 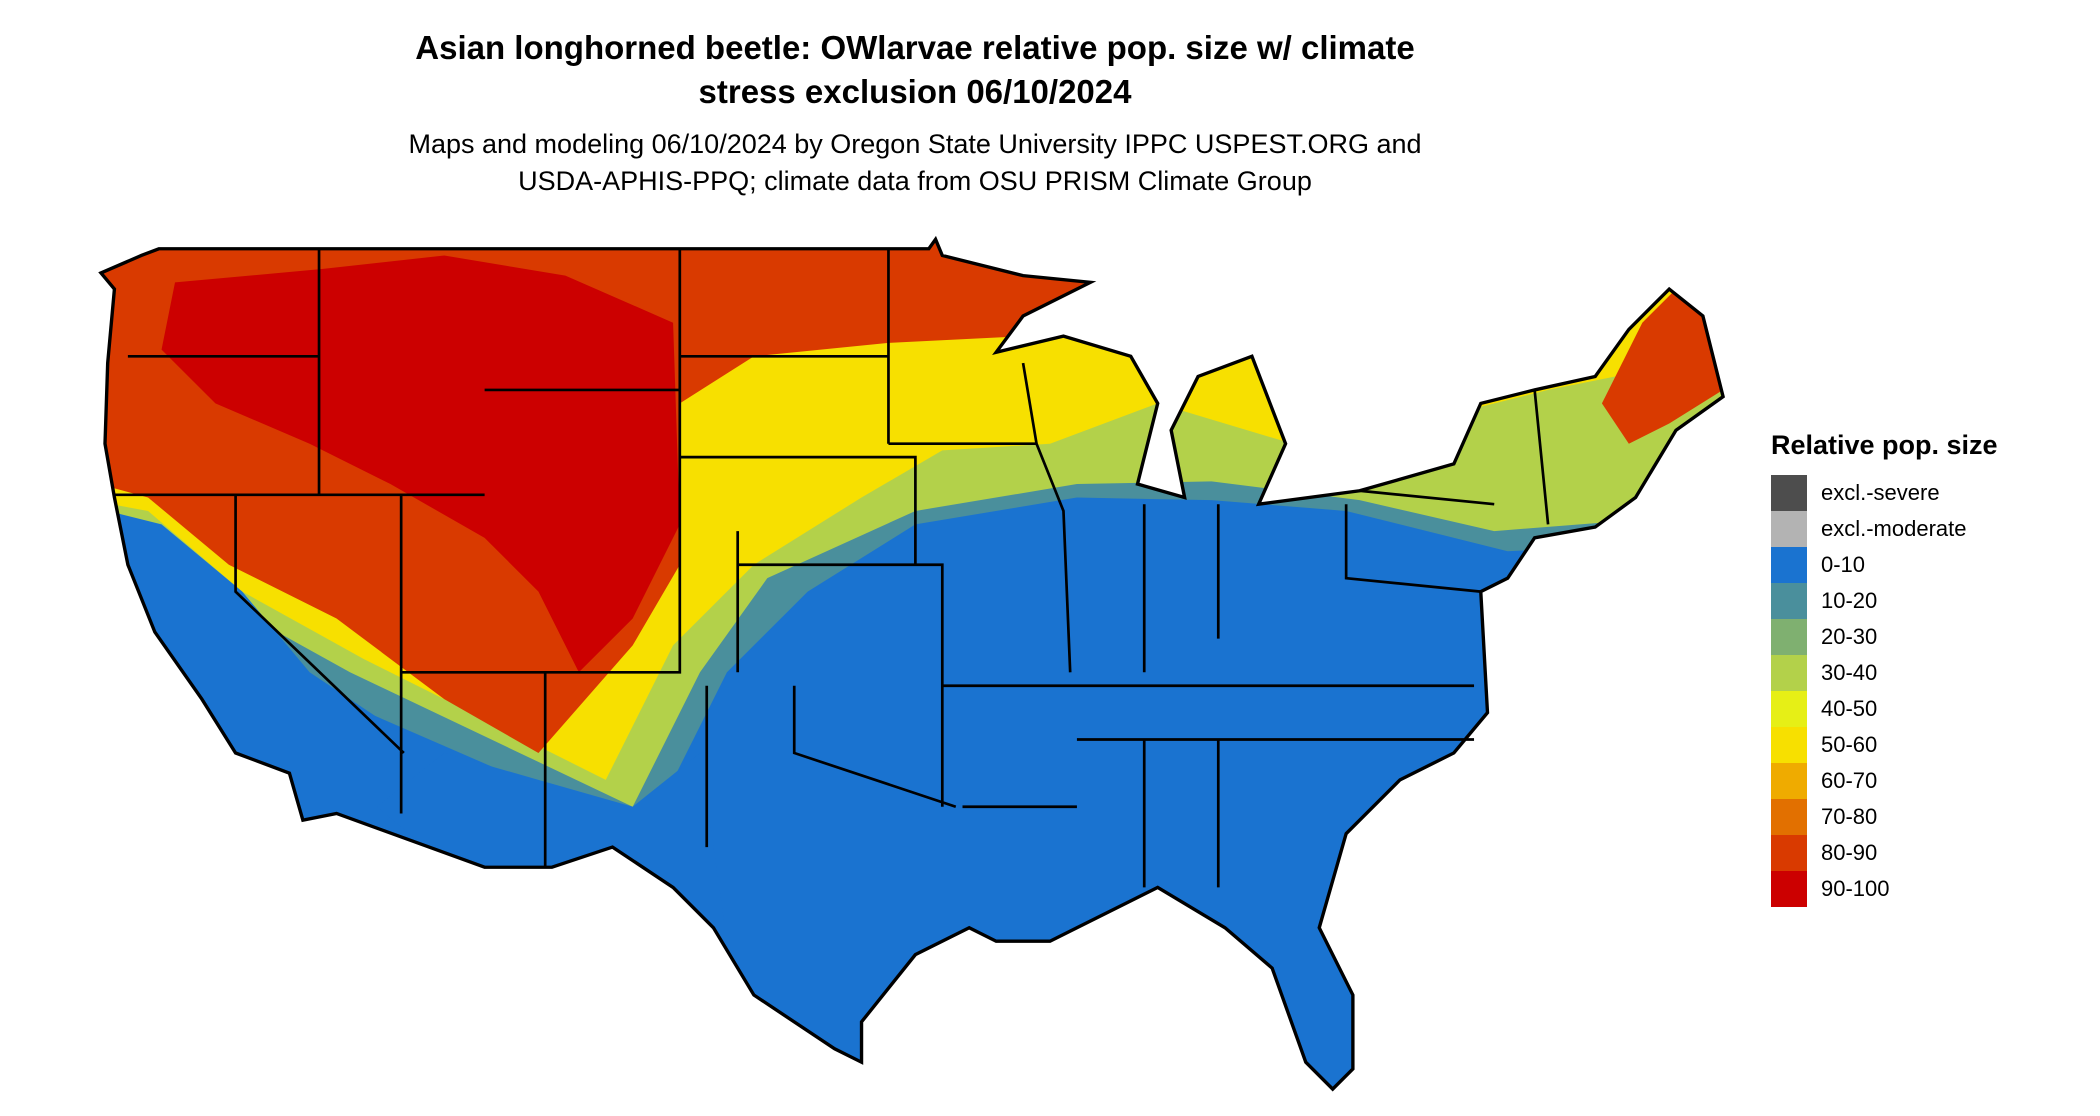 I want to click on legend-label: 70-80, so click(x=1849, y=816).